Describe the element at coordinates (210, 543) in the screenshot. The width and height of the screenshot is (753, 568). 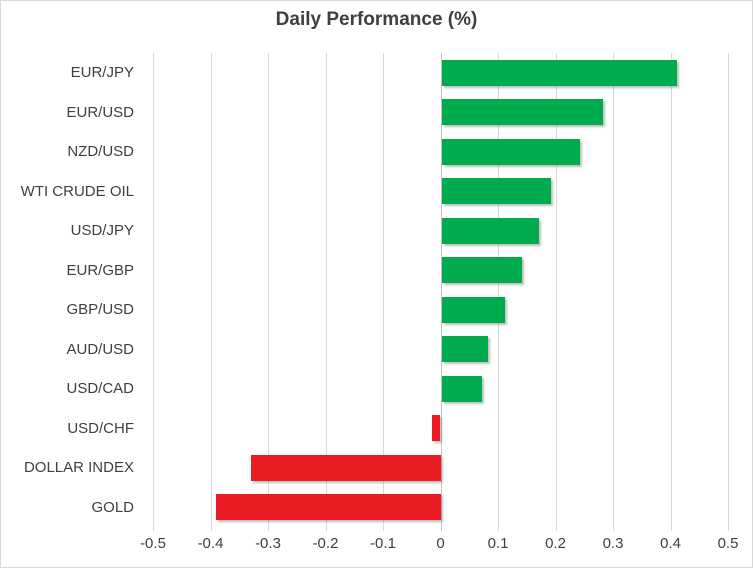
I see `x-tick-label: -0.4` at that location.